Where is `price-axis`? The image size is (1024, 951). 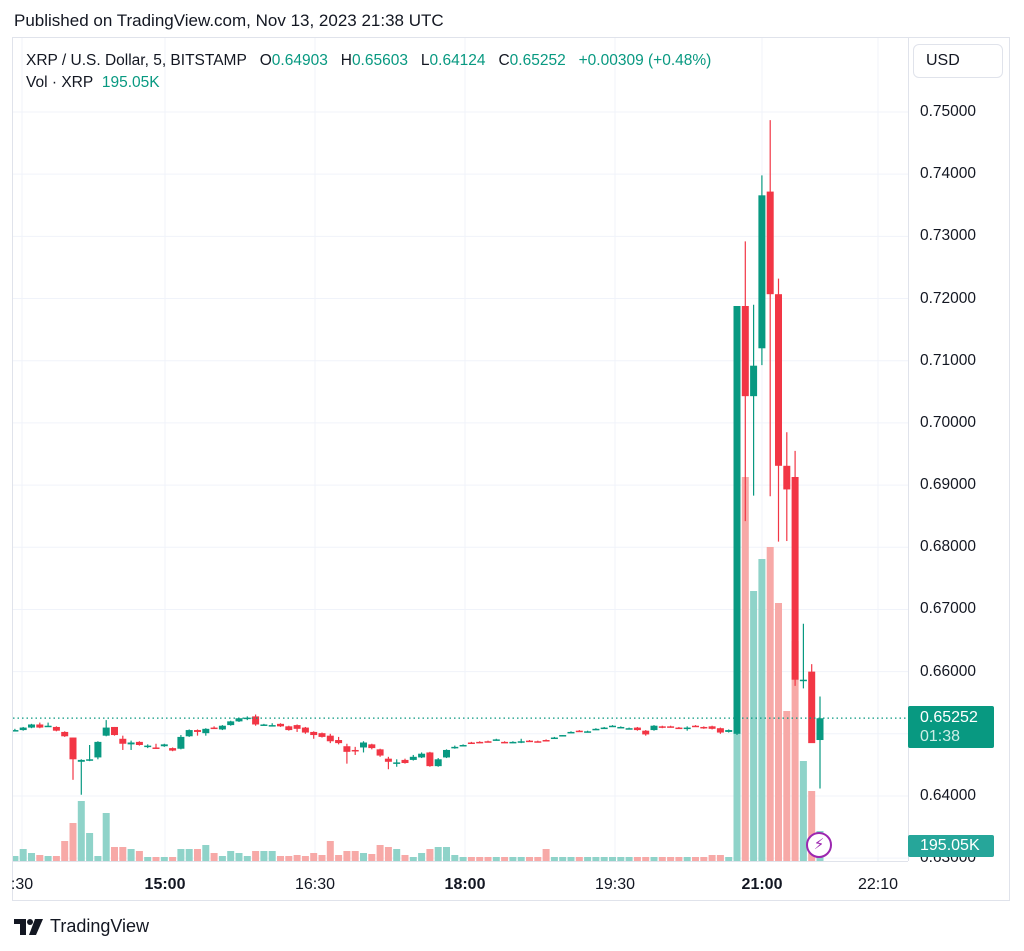
price-axis is located at coordinates (959, 449).